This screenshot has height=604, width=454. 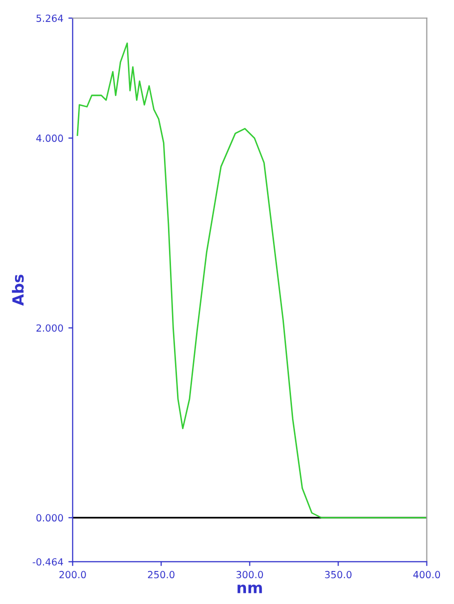 What do you see at coordinates (49, 138) in the screenshot?
I see `y-tick-label: 4.000` at bounding box center [49, 138].